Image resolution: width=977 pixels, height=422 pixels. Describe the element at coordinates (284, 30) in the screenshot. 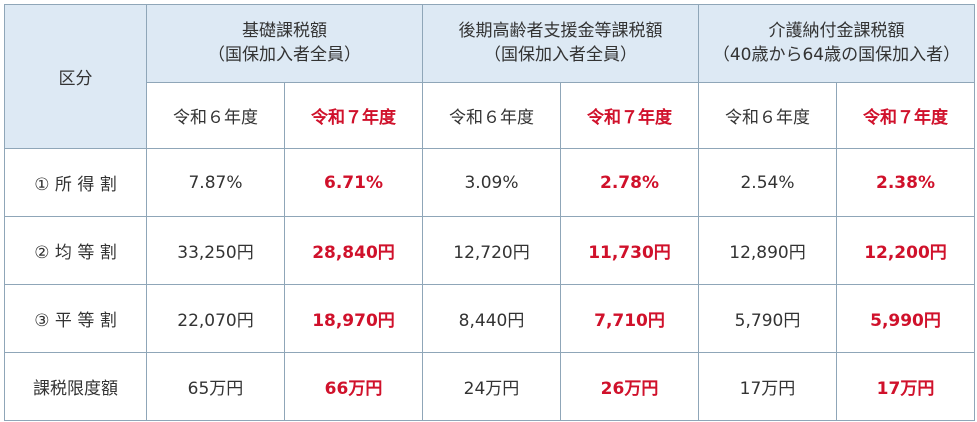

I see `group-title: 基礎課税額` at that location.